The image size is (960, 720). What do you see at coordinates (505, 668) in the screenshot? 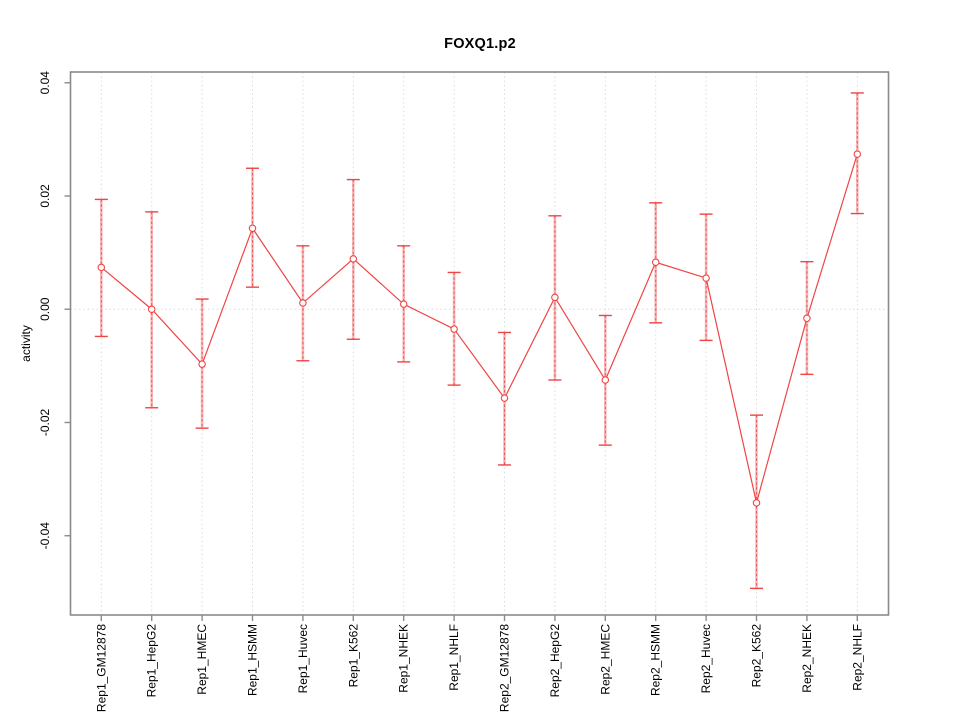
I see `x-tick-label: Rep2_GM12878` at bounding box center [505, 668].